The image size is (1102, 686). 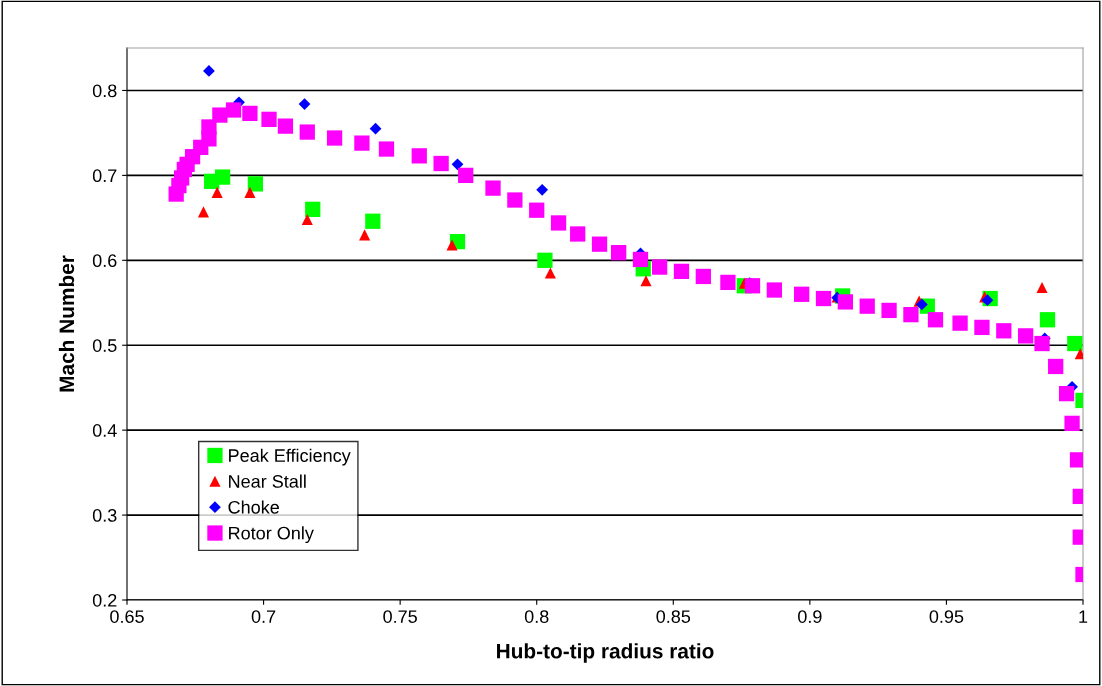 I want to click on y-tick-label: 0.5, so click(x=104, y=345).